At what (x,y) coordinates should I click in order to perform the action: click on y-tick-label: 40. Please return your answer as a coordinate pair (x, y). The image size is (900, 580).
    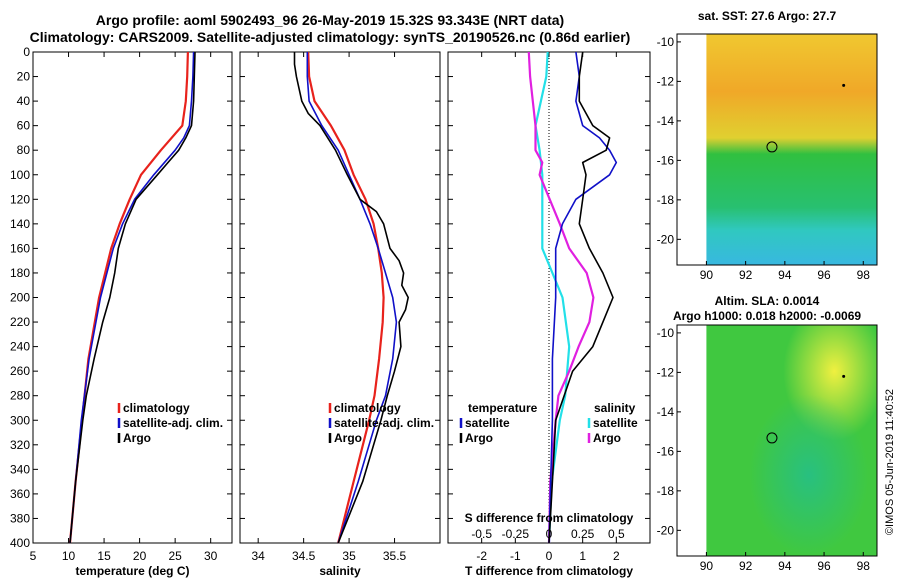
    Looking at the image, I should click on (24, 101).